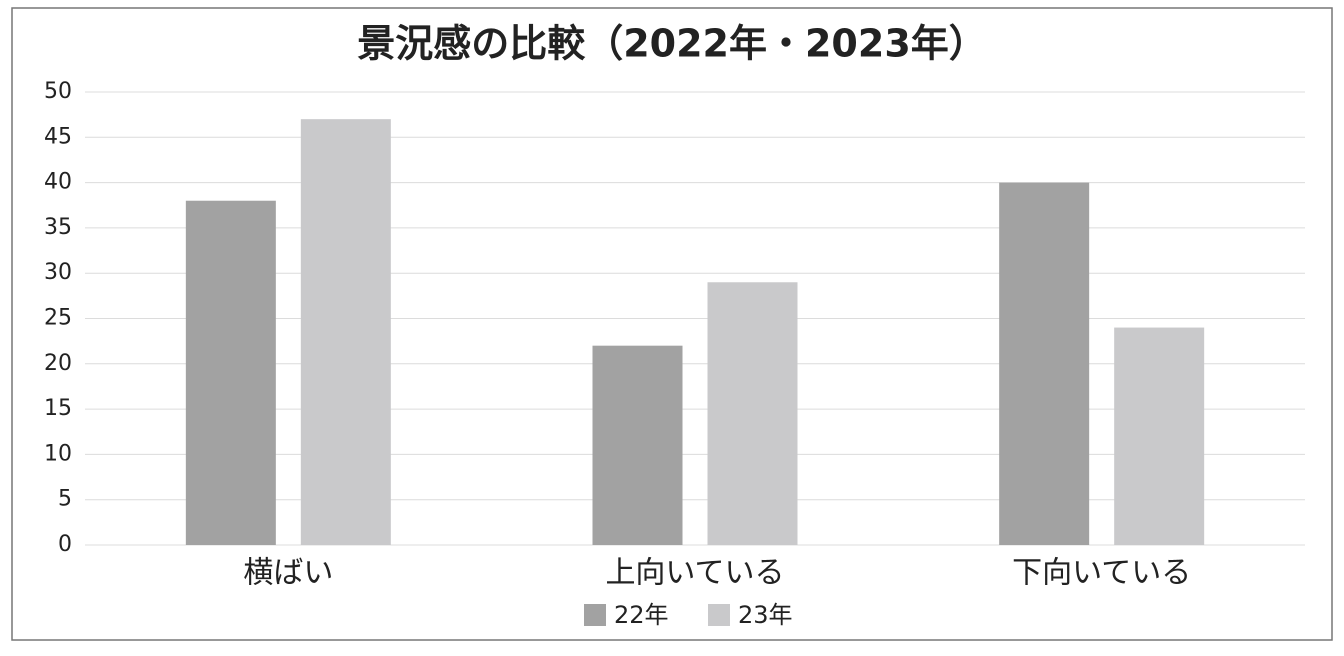 This screenshot has height=656, width=1344. What do you see at coordinates (58, 272) in the screenshot?
I see `y-tick-label: 30` at bounding box center [58, 272].